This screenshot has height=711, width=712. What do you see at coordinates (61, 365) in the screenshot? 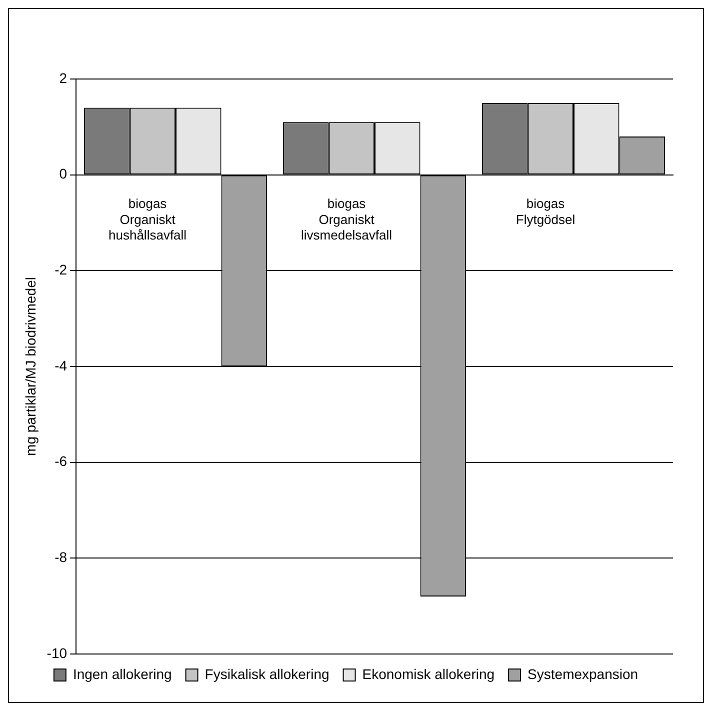
I see `y-tick-label: -4` at bounding box center [61, 365].